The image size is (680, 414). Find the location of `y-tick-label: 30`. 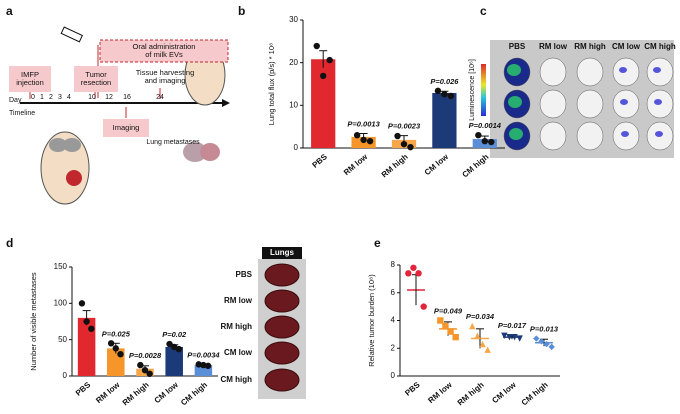

y-tick-label: 30 is located at coordinates (293, 19).